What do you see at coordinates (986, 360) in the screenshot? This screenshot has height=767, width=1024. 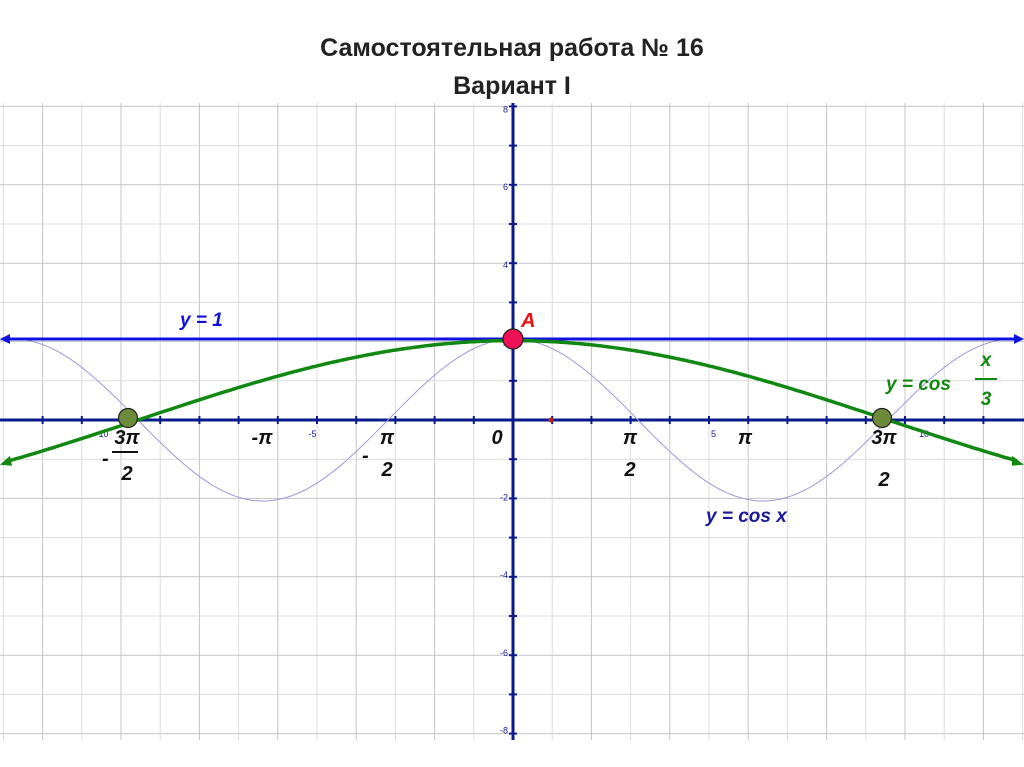 I see `label-fraction-numerator: x` at bounding box center [986, 360].